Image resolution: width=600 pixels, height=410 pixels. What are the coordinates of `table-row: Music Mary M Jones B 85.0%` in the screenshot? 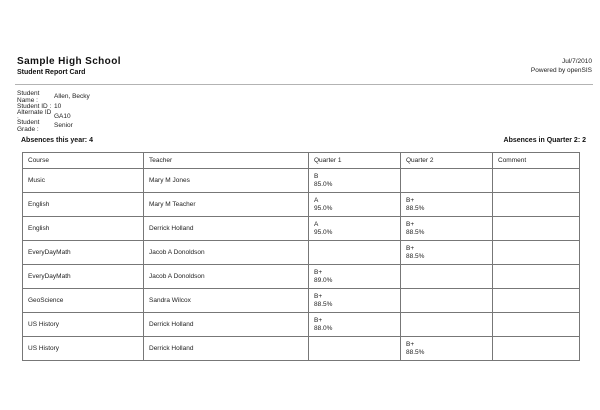 It's located at (301, 180).